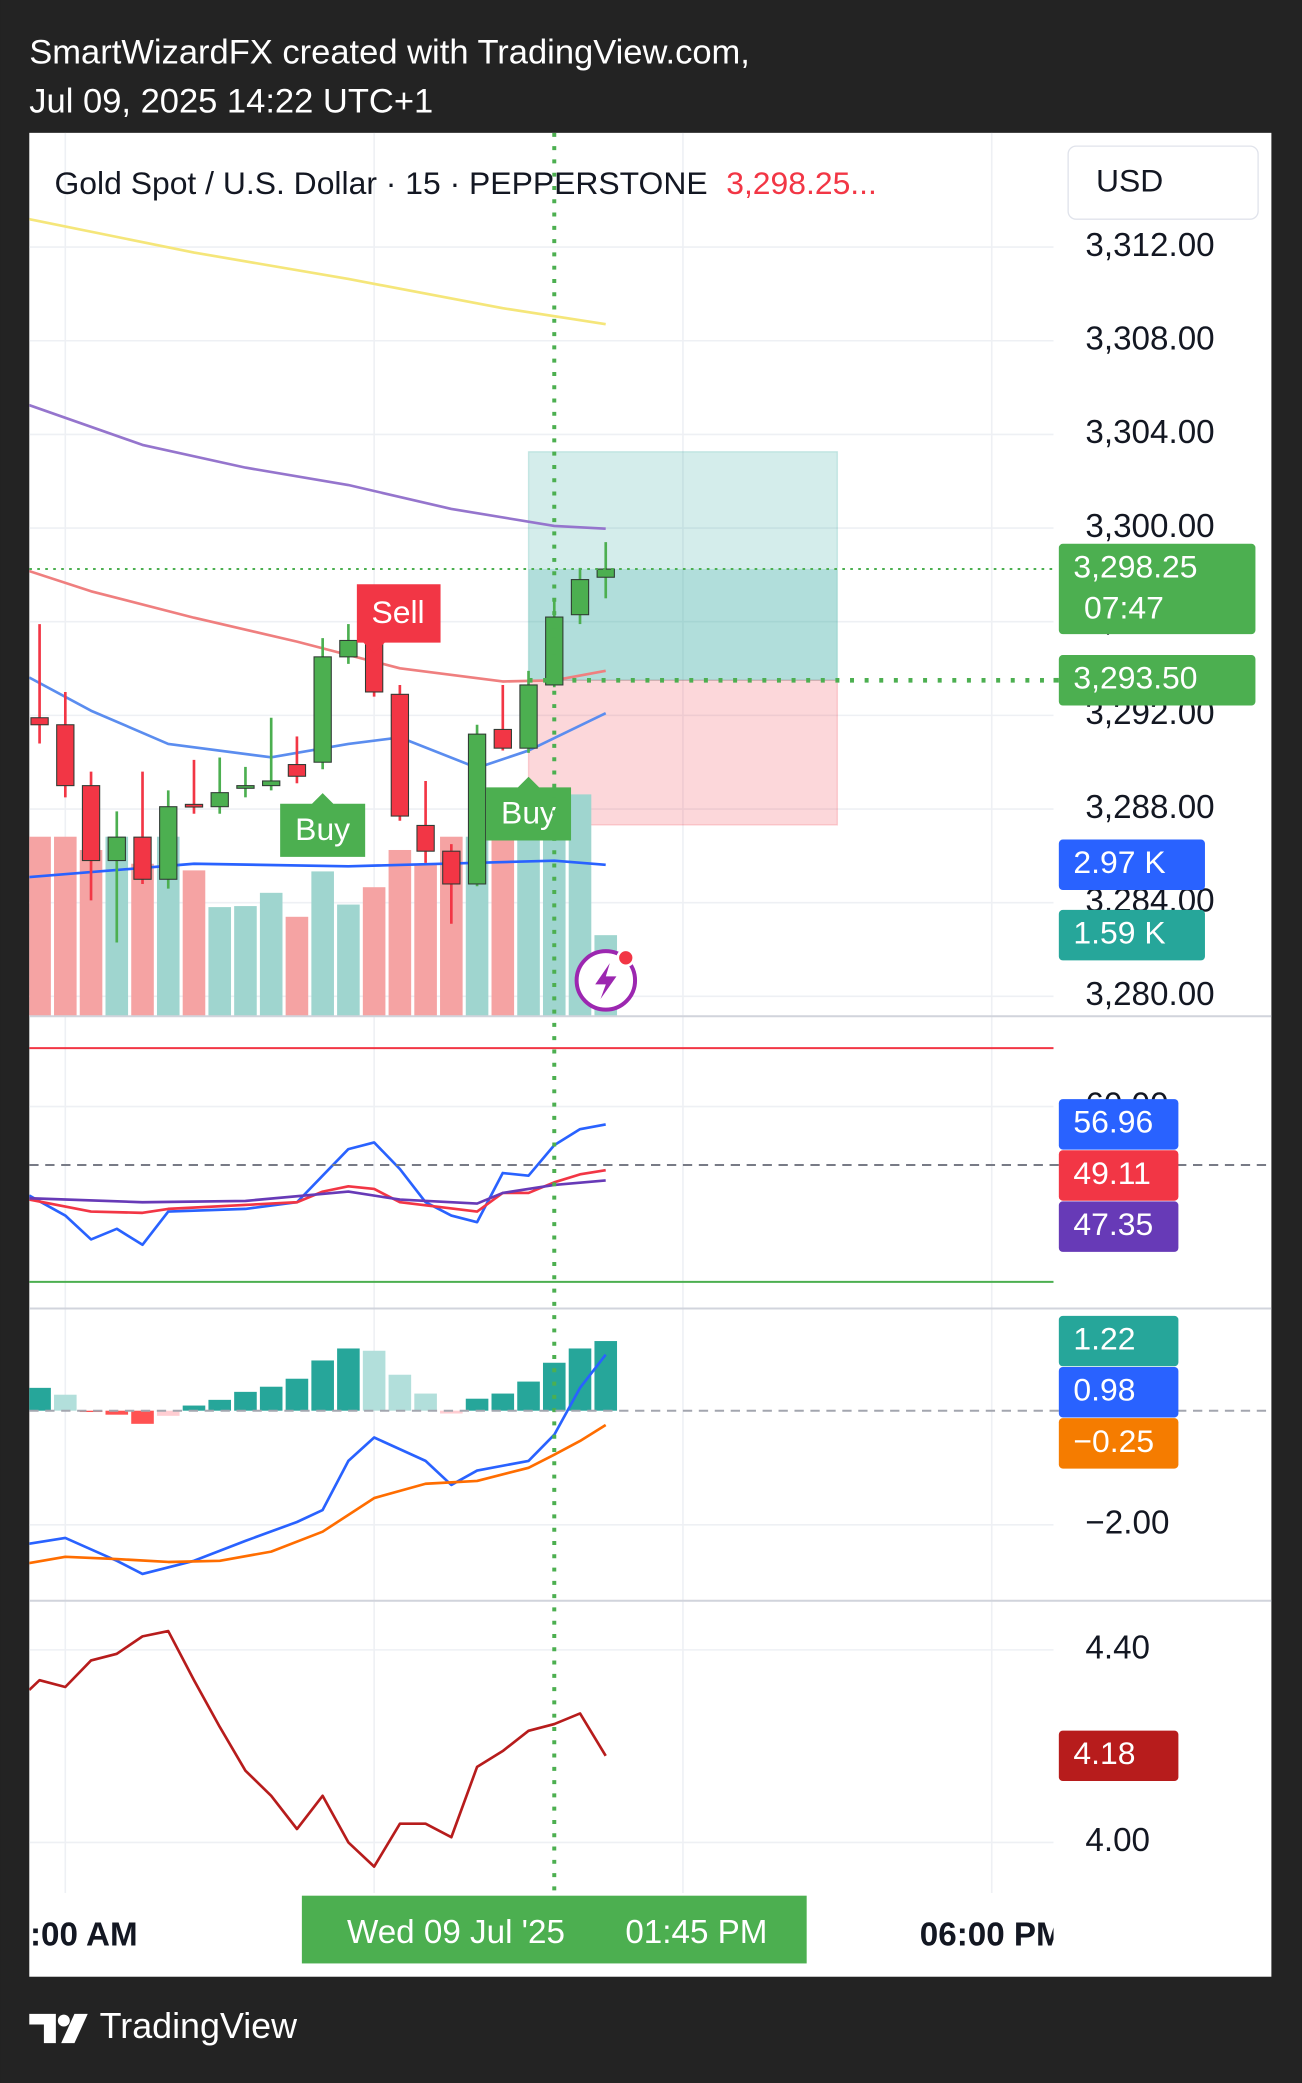  Describe the element at coordinates (163, 2026) in the screenshot. I see `footer-logo: TradingView` at that location.